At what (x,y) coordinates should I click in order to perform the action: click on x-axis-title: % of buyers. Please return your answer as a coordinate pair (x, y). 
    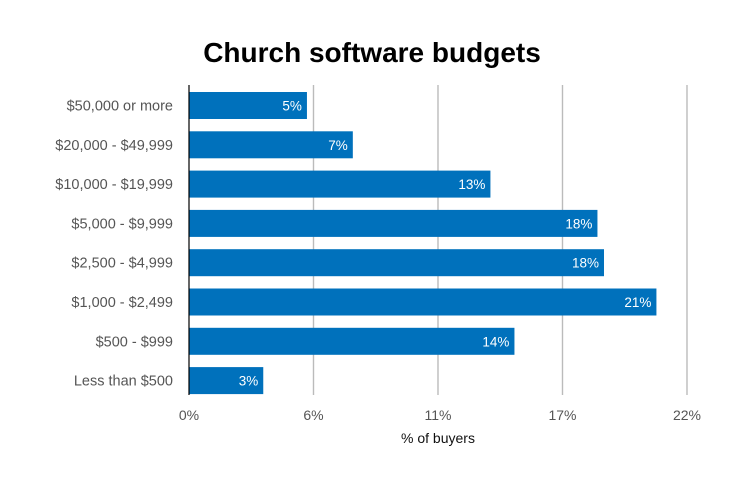
    Looking at the image, I should click on (438, 438).